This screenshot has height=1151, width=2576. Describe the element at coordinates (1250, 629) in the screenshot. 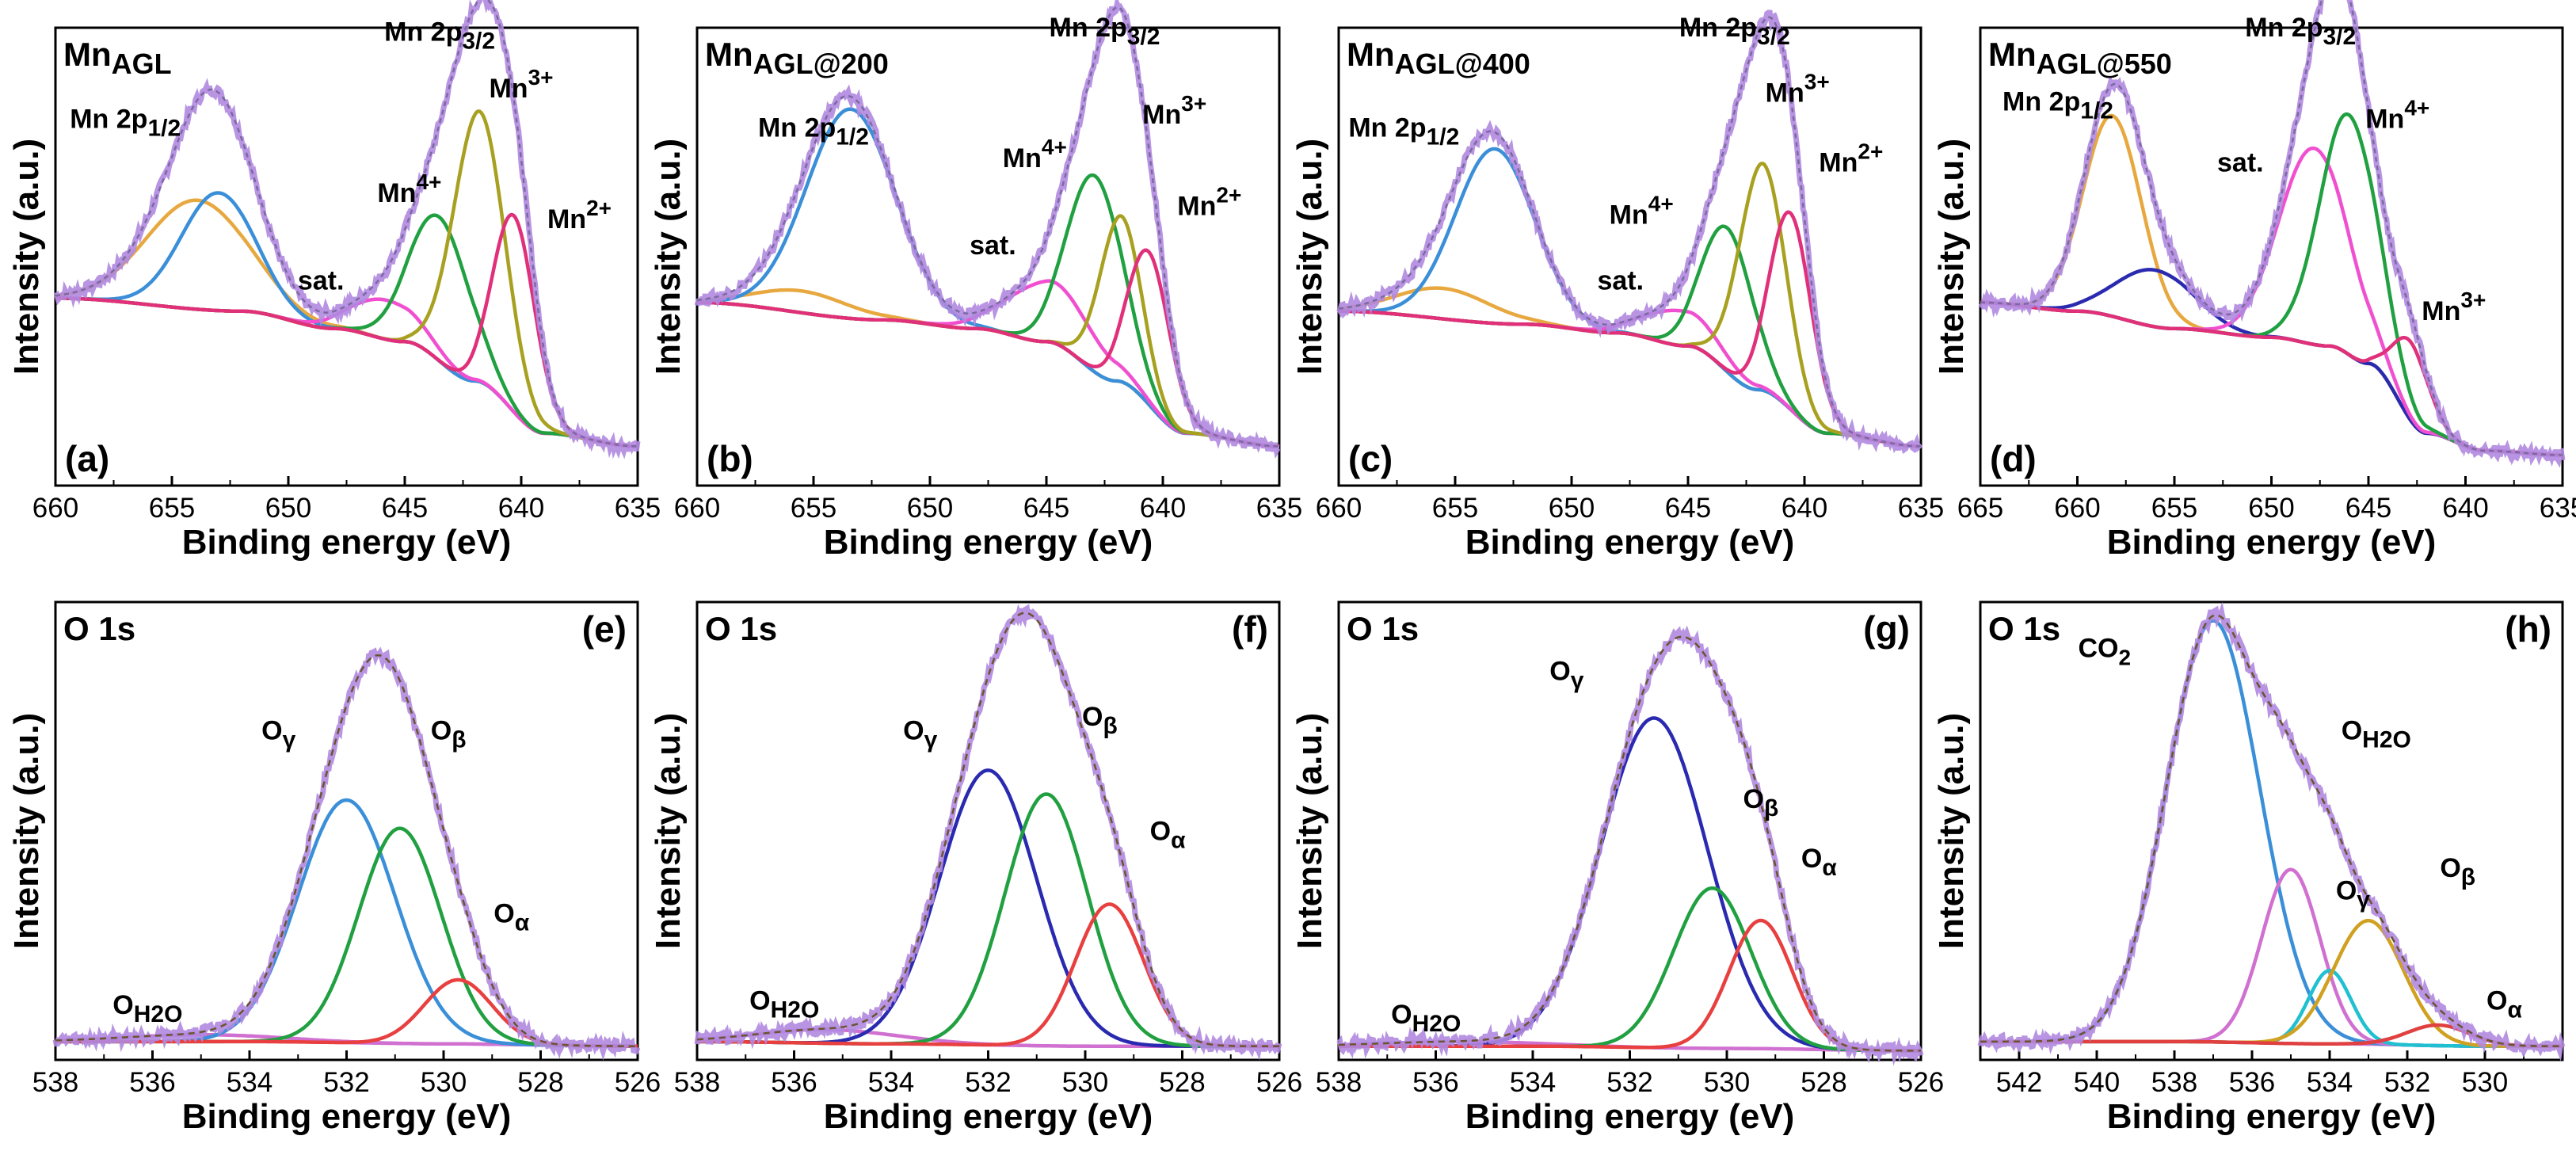

I see `panel-tag: (f)` at that location.